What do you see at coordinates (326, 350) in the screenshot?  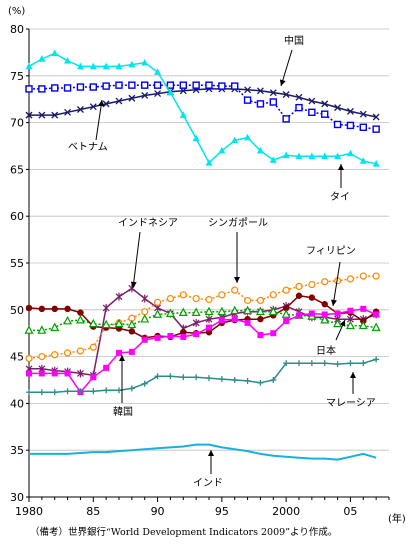 I see `label-japan: 日本` at bounding box center [326, 350].